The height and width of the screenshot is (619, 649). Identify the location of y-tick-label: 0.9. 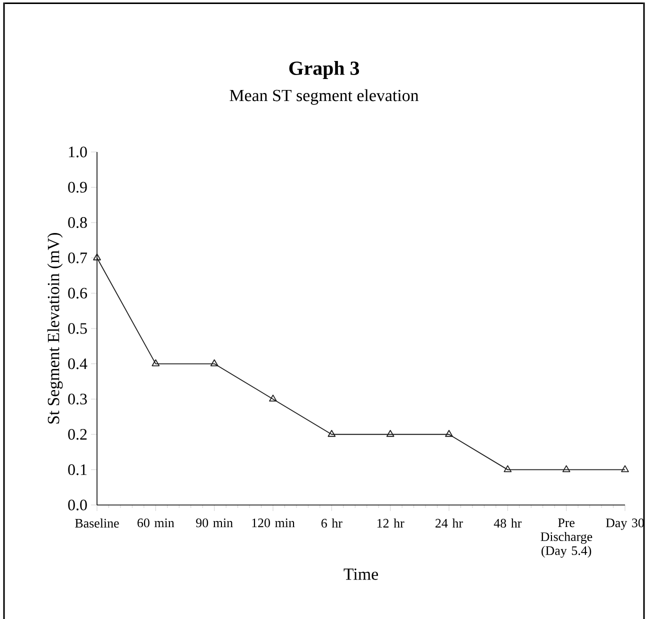
(77, 187).